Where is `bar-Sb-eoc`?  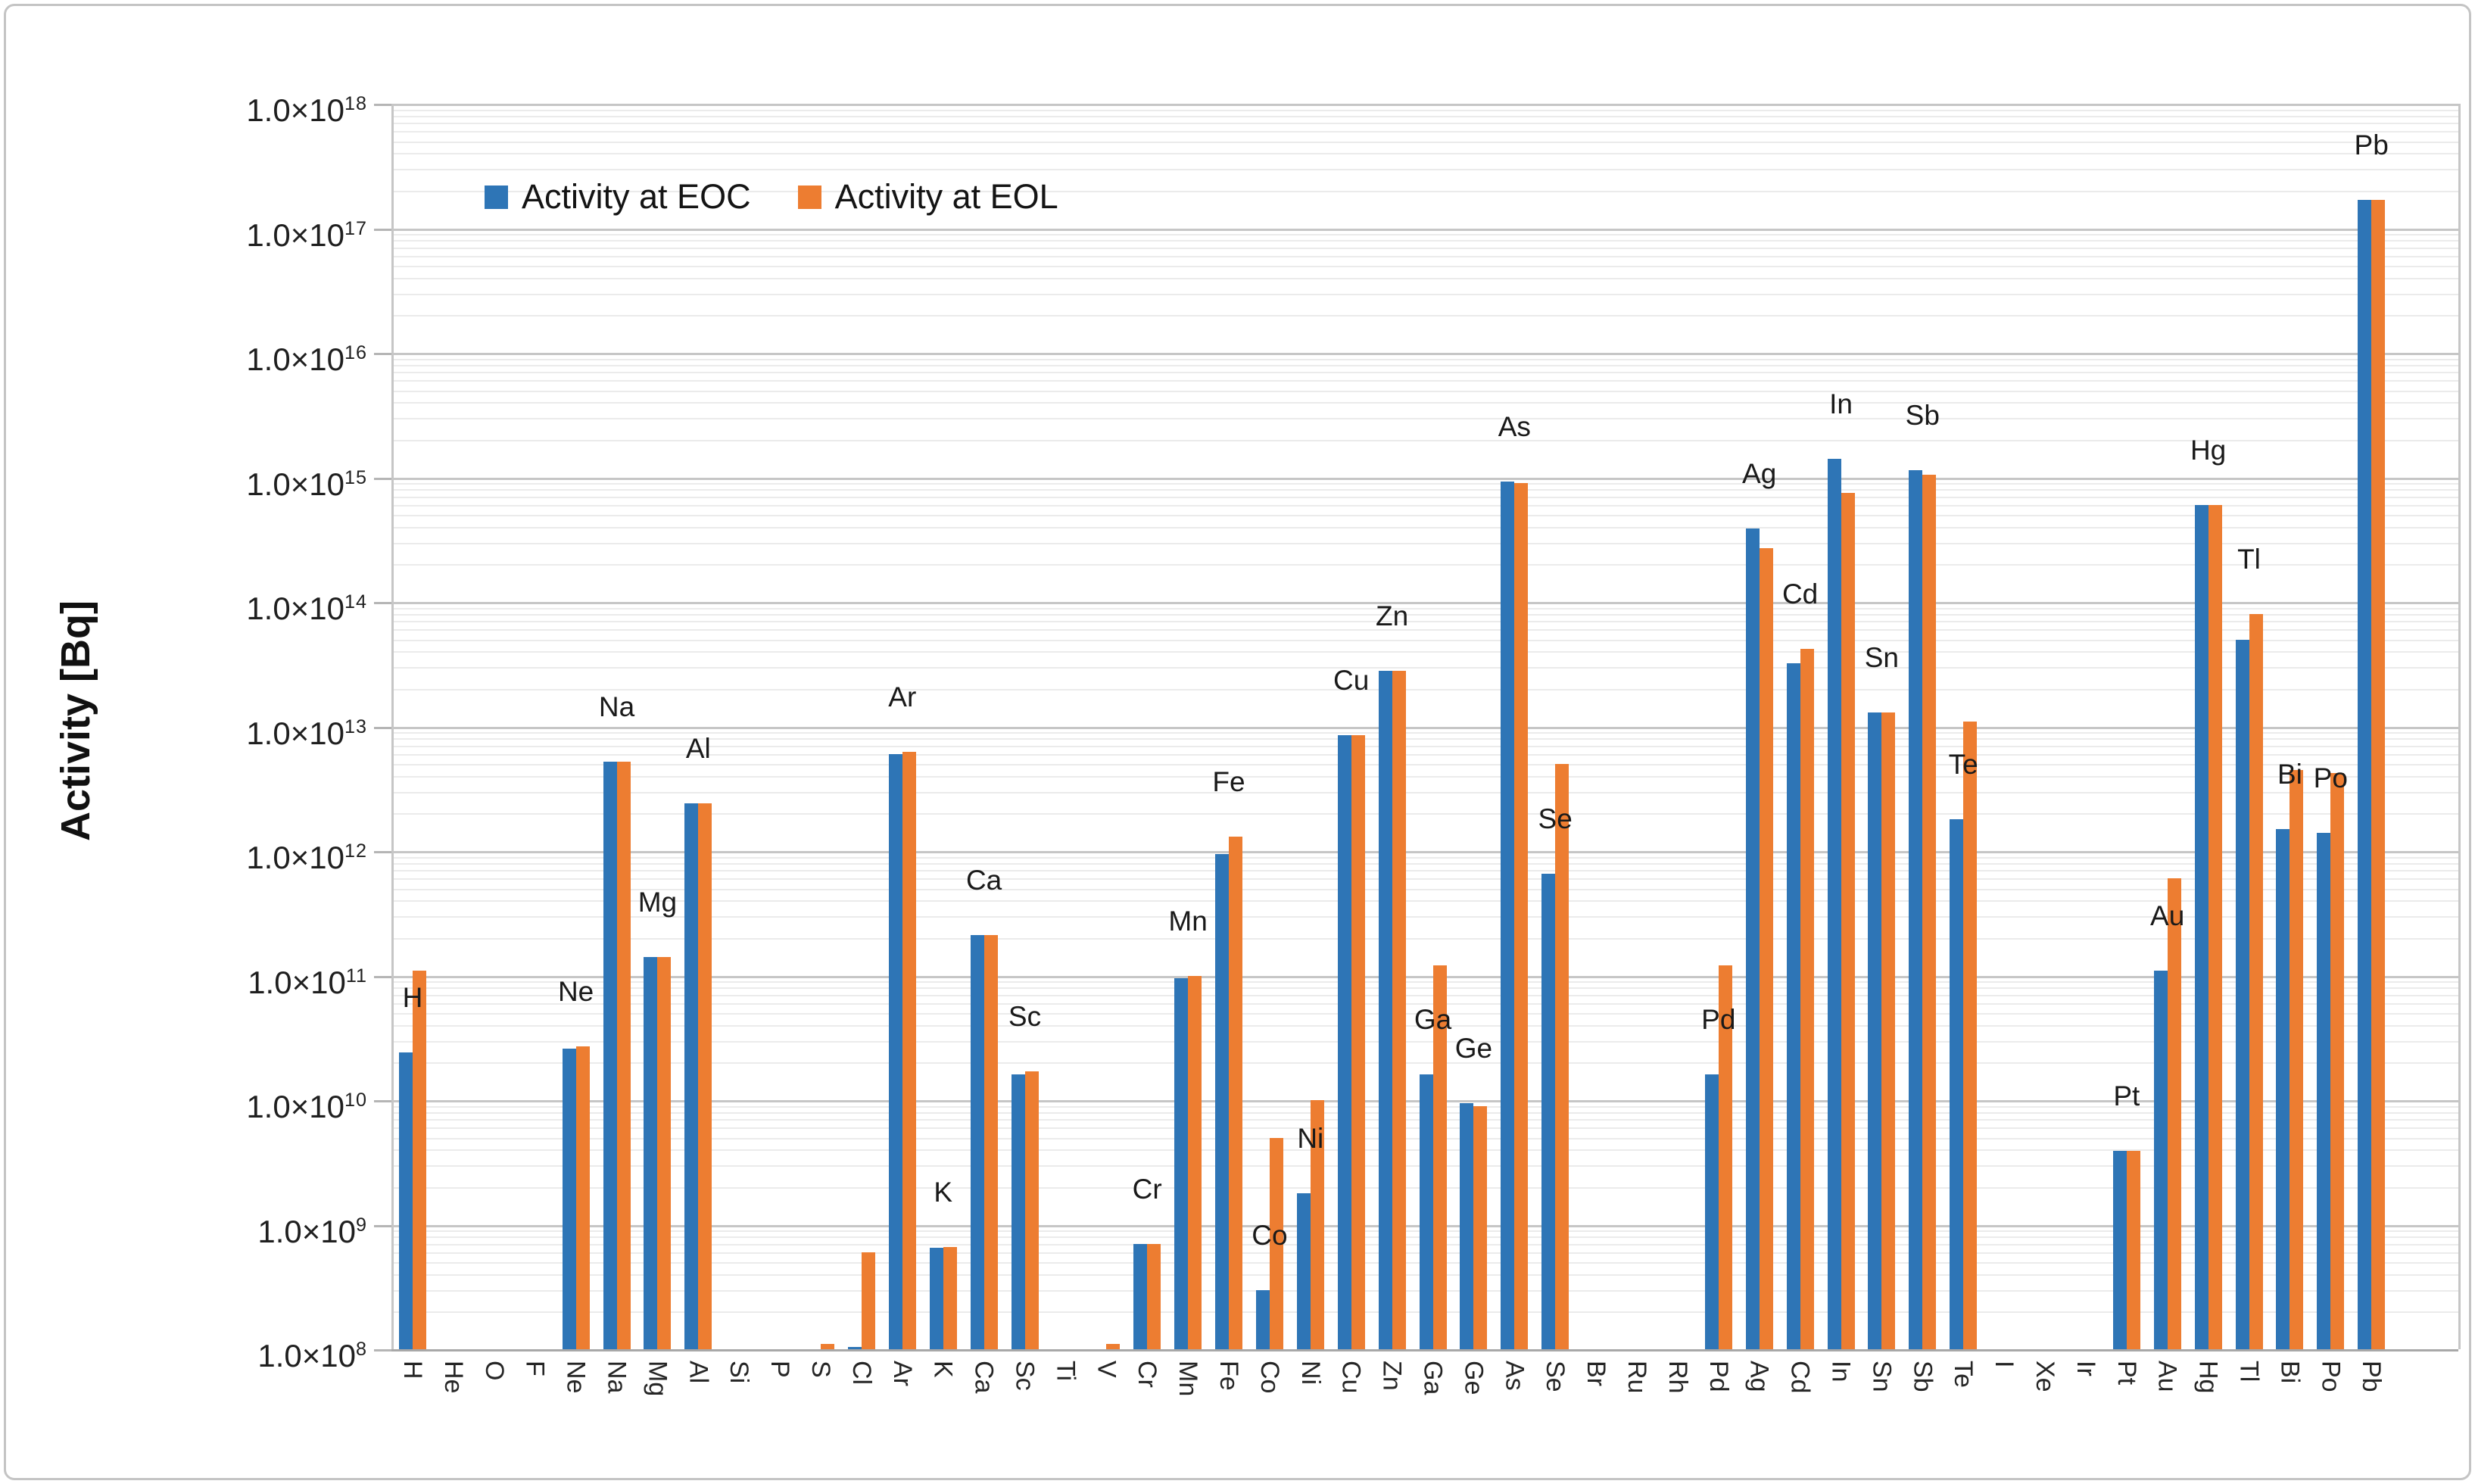
bar-Sb-eoc is located at coordinates (1916, 909).